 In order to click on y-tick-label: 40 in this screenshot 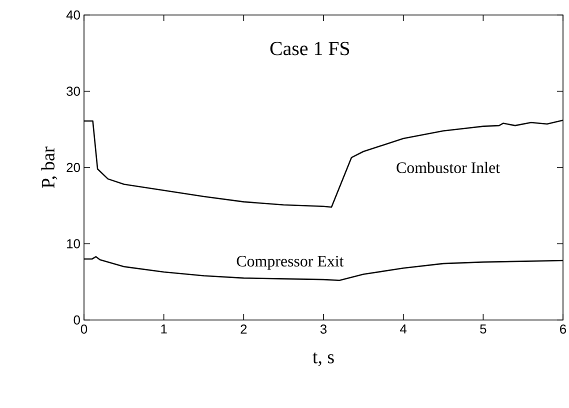, I will do `click(73, 15)`.